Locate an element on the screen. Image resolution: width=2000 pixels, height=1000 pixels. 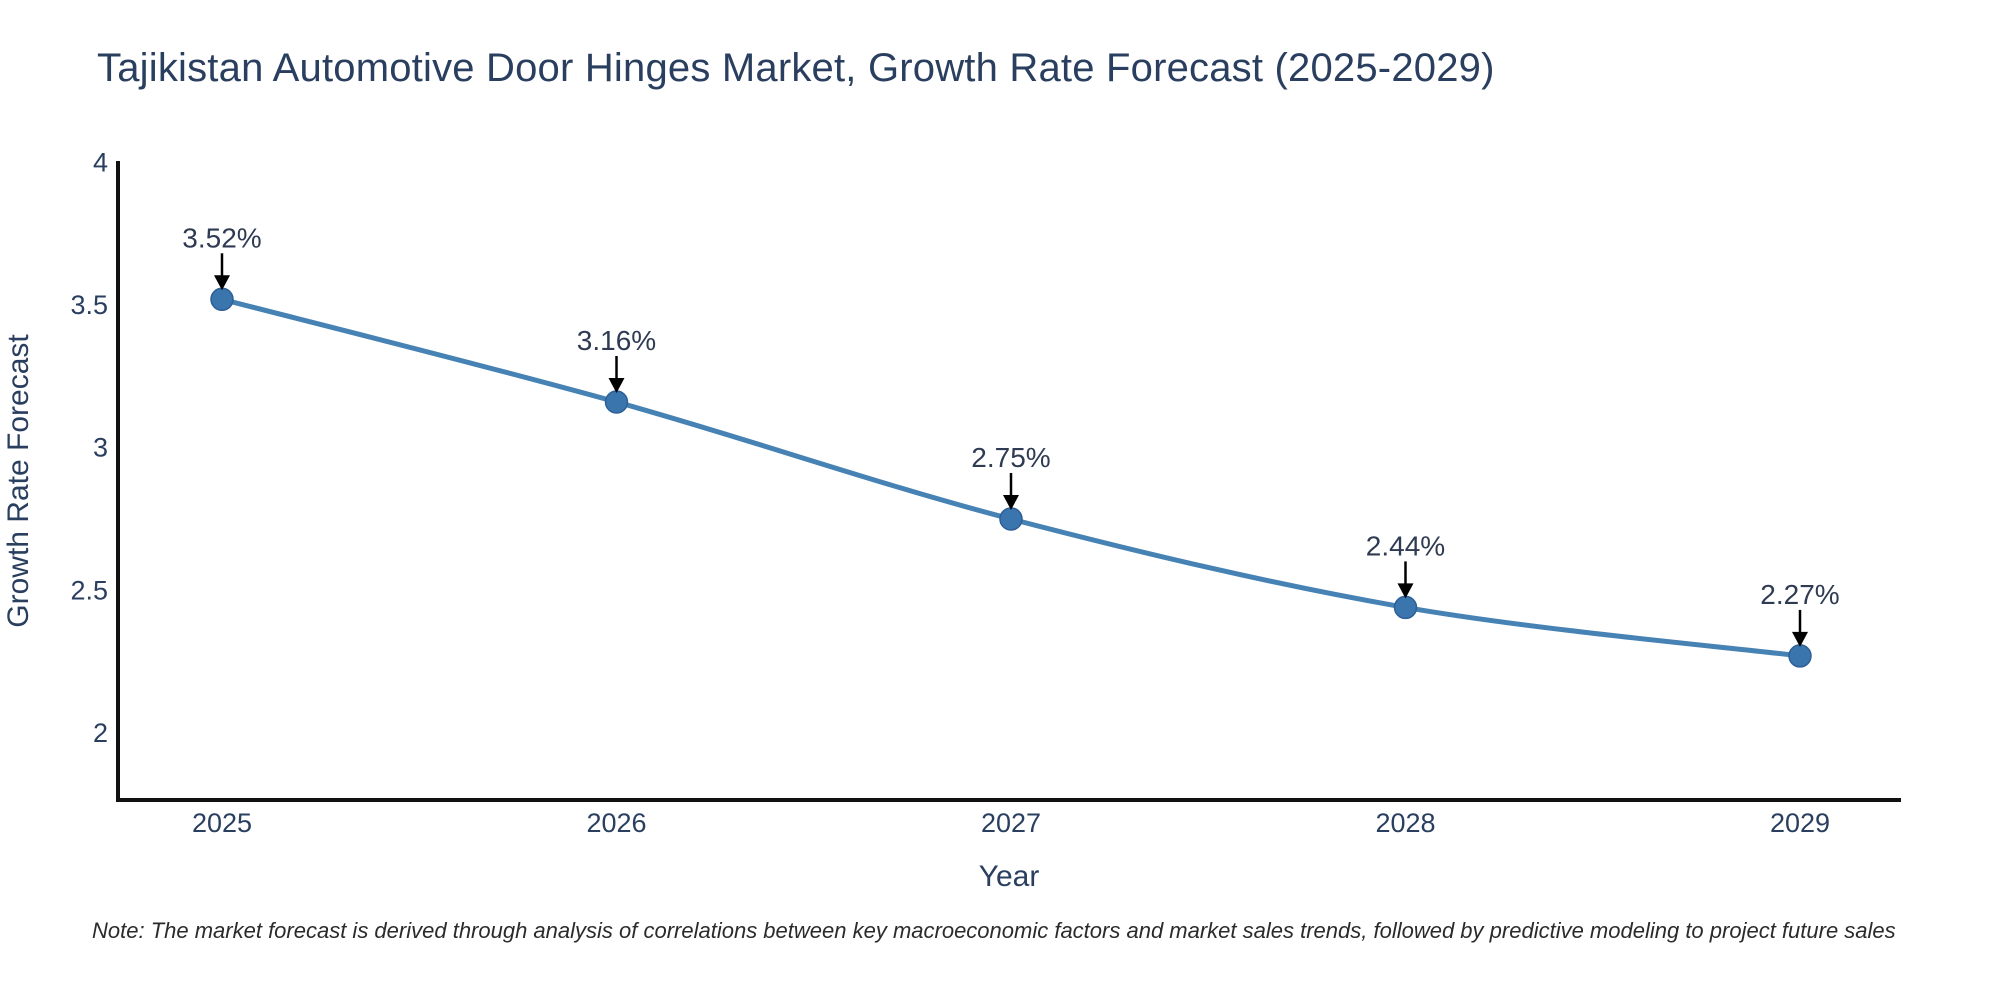
y-tick-label: 3.5 is located at coordinates (89, 305).